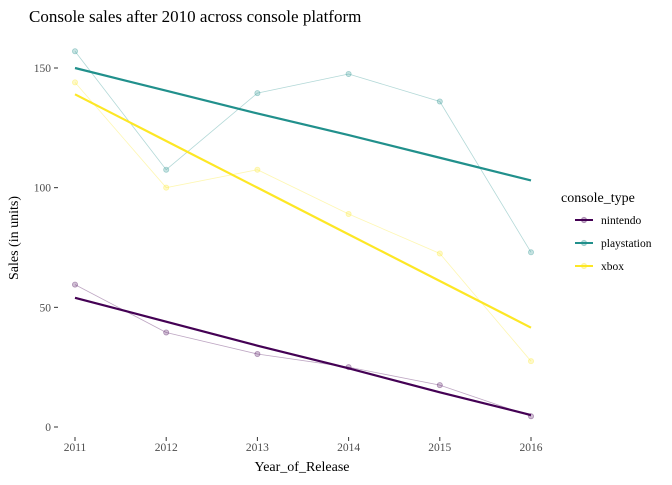 Image resolution: width=672 pixels, height=485 pixels. I want to click on legend-label-nintendo: nintendo, so click(621, 221).